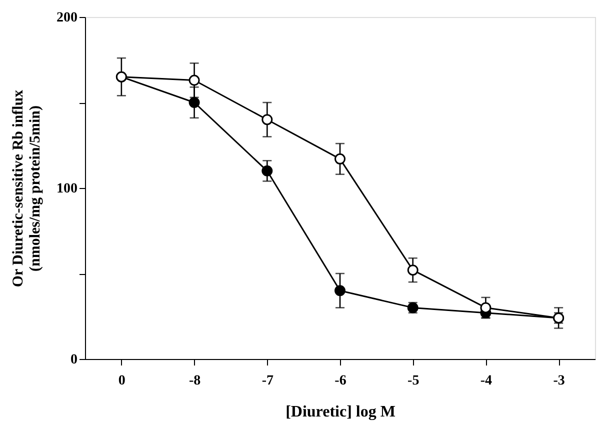 This screenshot has width=605, height=429. What do you see at coordinates (341, 412) in the screenshot?
I see `x-axis-title: [Diuretic] log M` at bounding box center [341, 412].